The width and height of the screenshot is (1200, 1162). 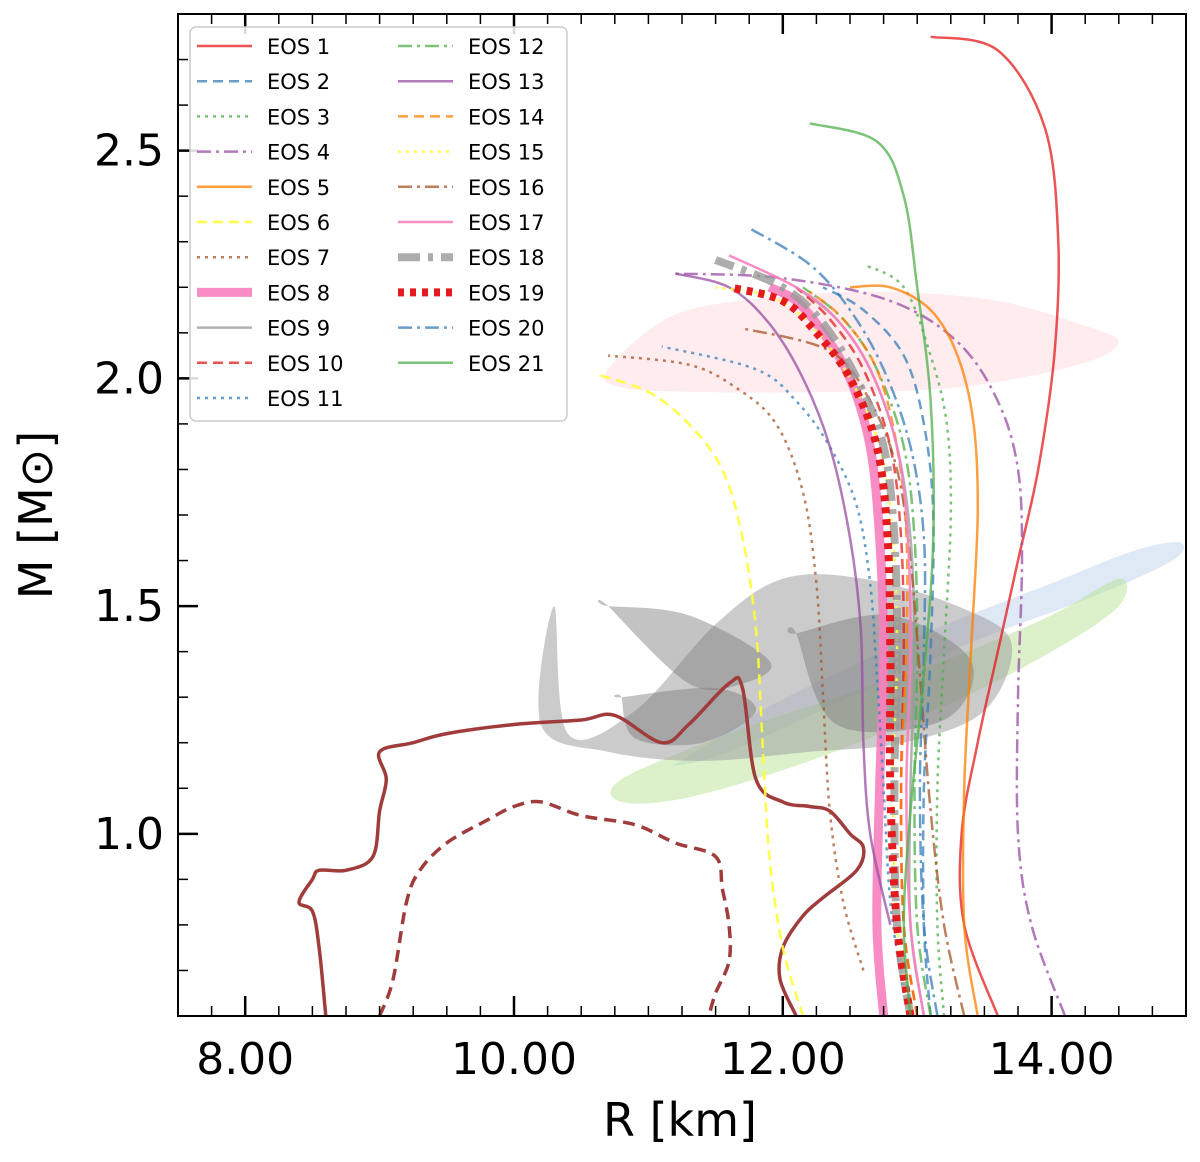 I want to click on legend-label: EOS 3, so click(x=298, y=117).